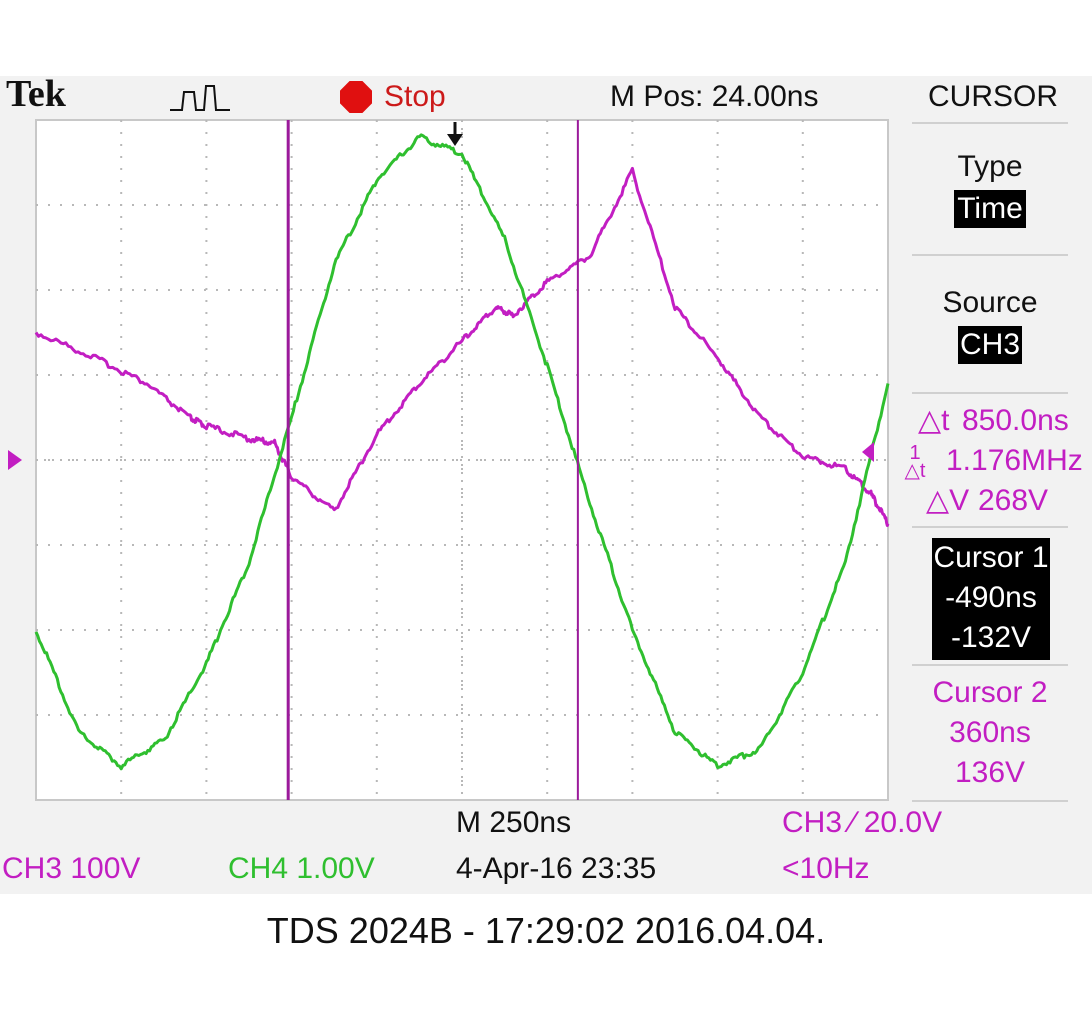 The image size is (1092, 1024). Describe the element at coordinates (990, 166) in the screenshot. I see `type-label: Type` at that location.